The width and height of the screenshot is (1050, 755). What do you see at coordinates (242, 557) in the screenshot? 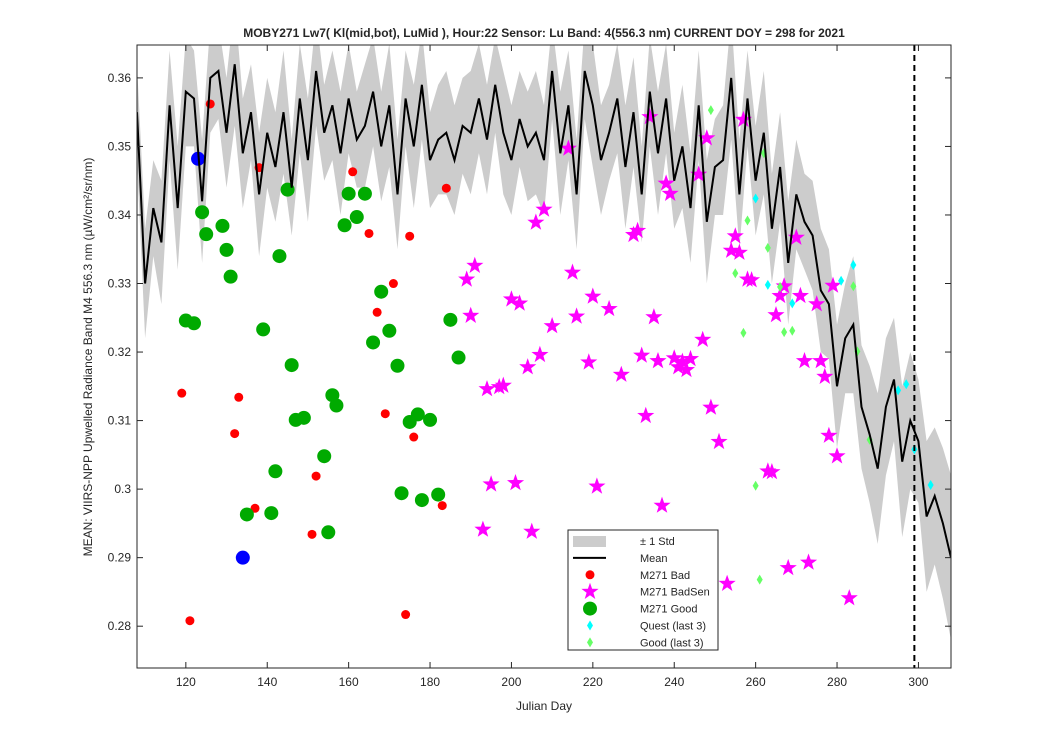
I see `marker-bluedot` at bounding box center [242, 557].